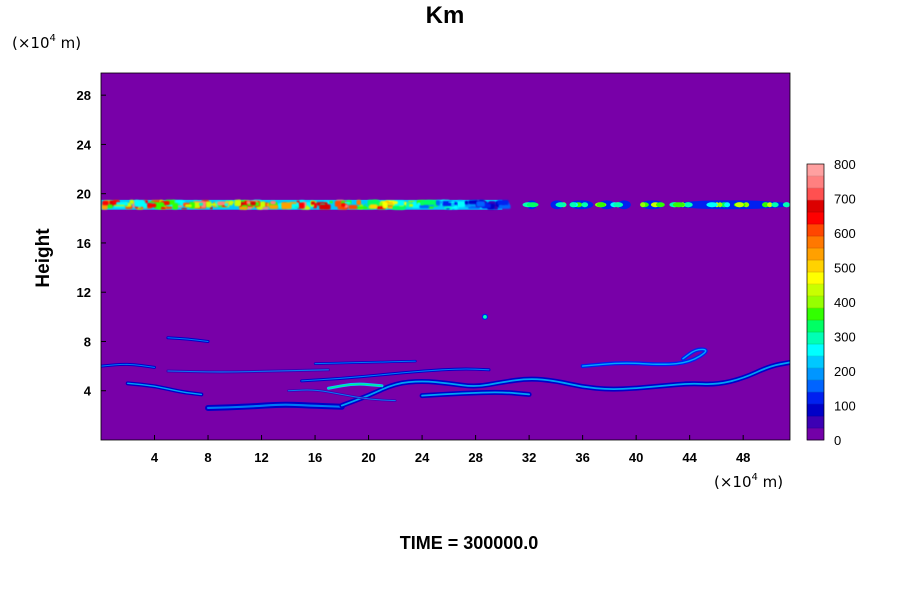  I want to click on colorbar-tick-label: 400, so click(845, 302).